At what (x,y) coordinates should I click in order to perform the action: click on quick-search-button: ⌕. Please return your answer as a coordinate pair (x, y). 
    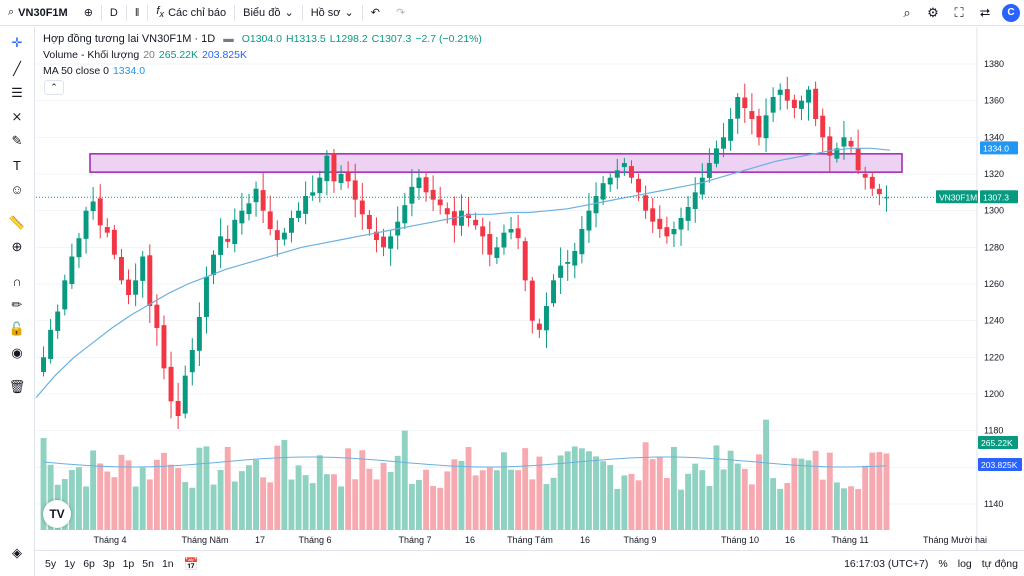
    Looking at the image, I should click on (907, 13).